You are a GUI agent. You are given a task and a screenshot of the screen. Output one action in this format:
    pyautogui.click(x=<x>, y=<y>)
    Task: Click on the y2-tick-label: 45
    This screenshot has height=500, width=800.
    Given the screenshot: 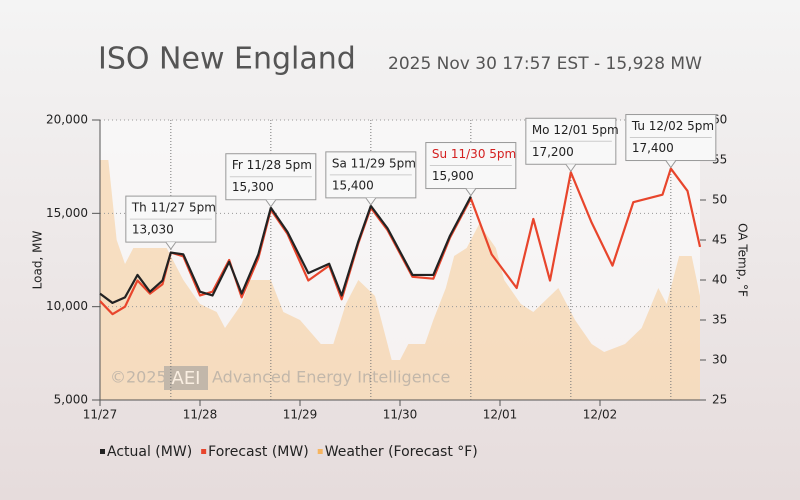 What is the action you would take?
    pyautogui.click(x=719, y=240)
    